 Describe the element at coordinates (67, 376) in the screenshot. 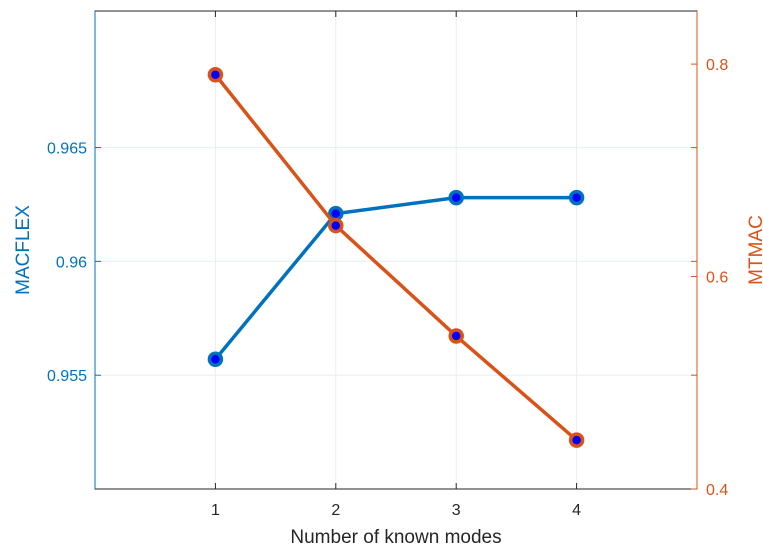

I see `left-y-tick-label: 0.955` at that location.